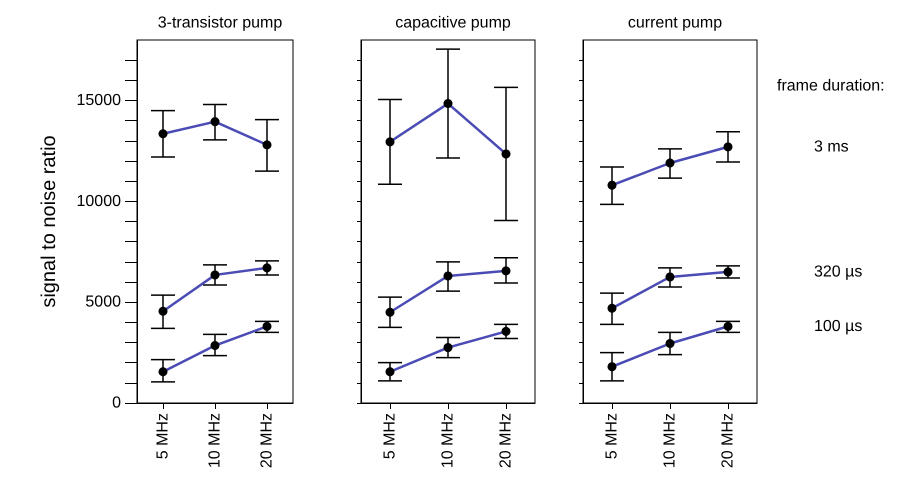 The width and height of the screenshot is (913, 482). I want to click on text: 100 µs, so click(838, 326).